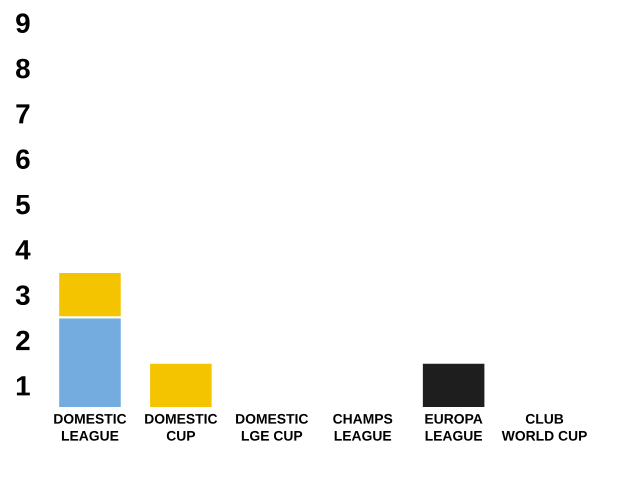 The image size is (640, 480). What do you see at coordinates (23, 250) in the screenshot?
I see `y-tick-label: 4` at bounding box center [23, 250].